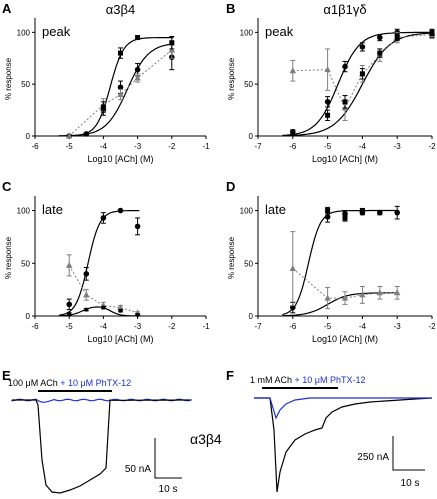  I want to click on panel-letter: C, so click(7, 186).